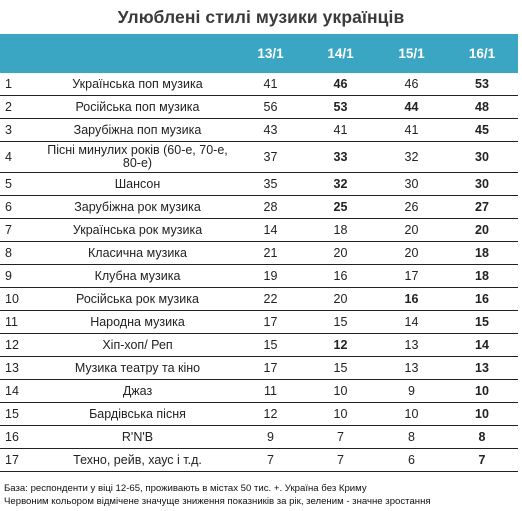 Image resolution: width=522 pixels, height=511 pixels. I want to click on row-index: 6, so click(19, 207).